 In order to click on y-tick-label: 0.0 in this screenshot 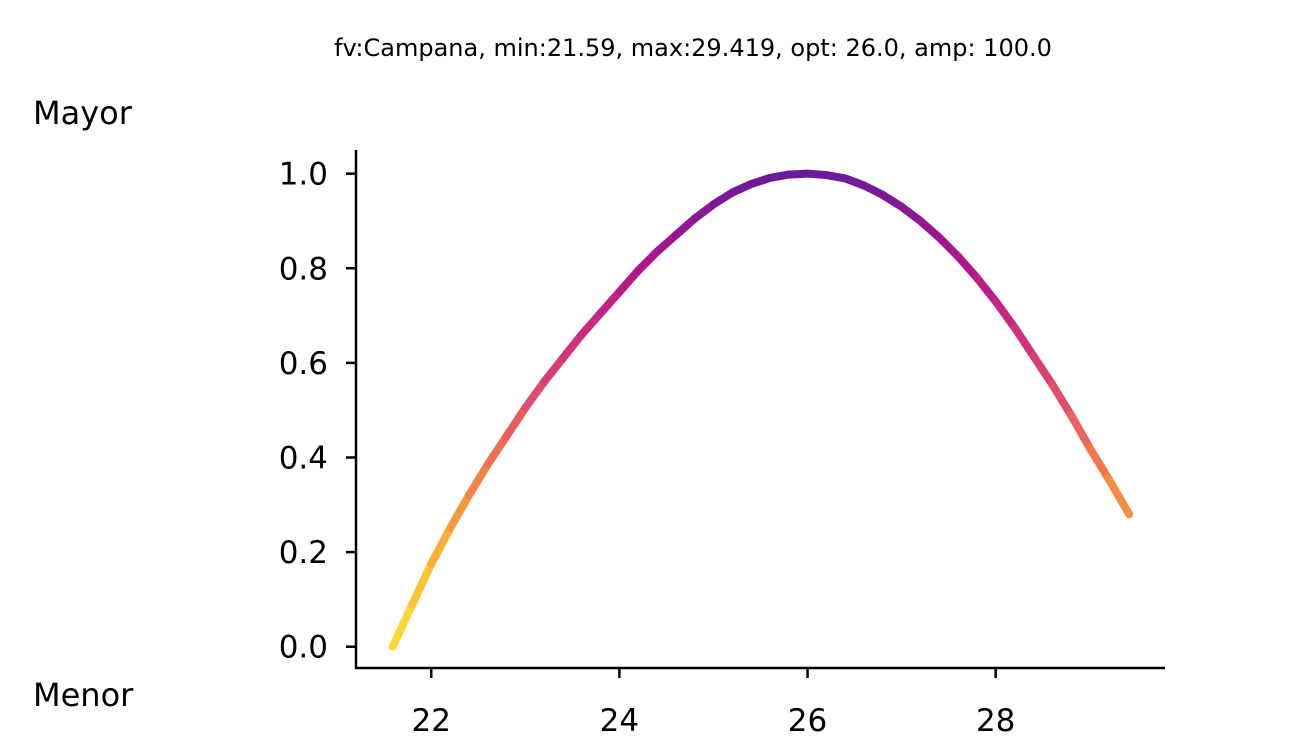, I will do `click(303, 648)`.